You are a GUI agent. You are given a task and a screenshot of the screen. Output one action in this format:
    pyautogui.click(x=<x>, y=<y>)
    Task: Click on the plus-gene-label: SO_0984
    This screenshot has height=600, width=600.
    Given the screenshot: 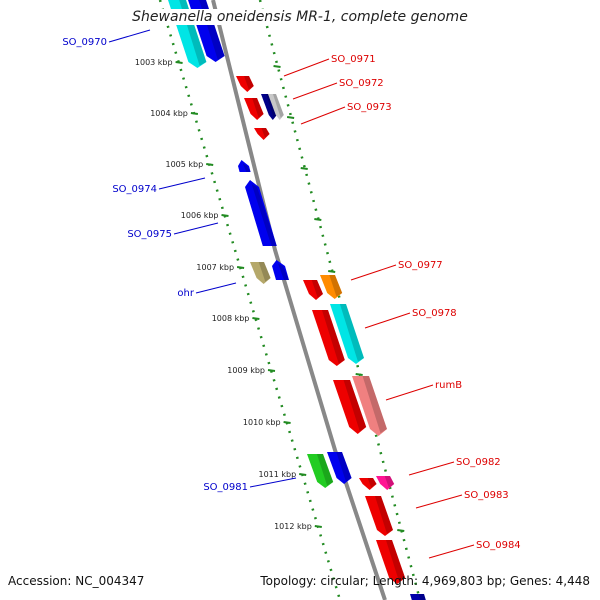 What is the action you would take?
    pyautogui.click(x=498, y=545)
    